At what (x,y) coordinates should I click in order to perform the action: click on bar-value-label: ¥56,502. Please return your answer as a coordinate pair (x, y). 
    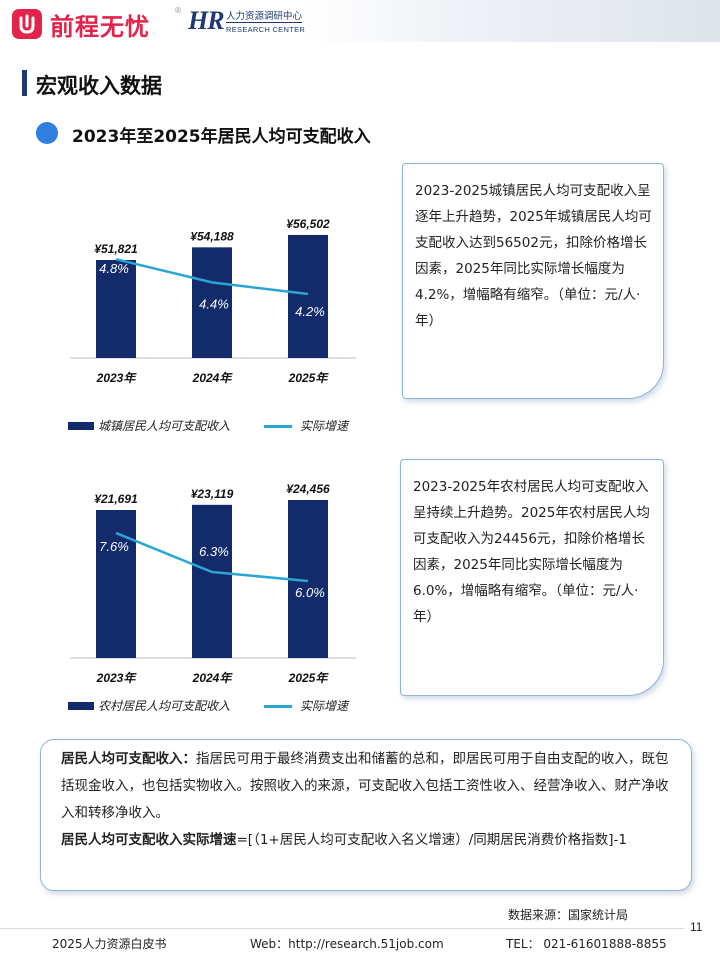
    Looking at the image, I should click on (308, 224).